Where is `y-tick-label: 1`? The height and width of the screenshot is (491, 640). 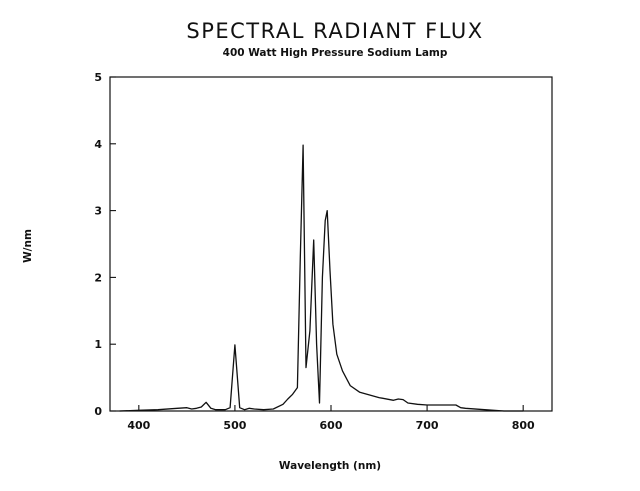
y-tick-label: 1 is located at coordinates (98, 344).